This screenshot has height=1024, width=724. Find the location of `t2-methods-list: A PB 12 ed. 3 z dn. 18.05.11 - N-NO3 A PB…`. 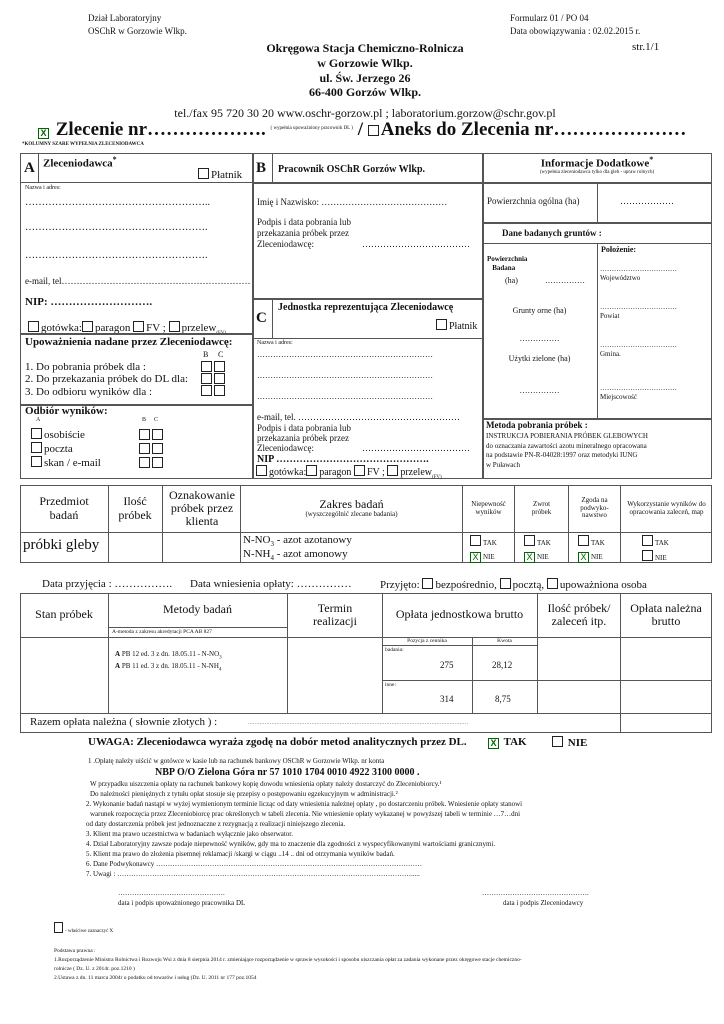

t2-methods-list: A PB 12 ed. 3 z dn. 18.05.11 - N-NO3 A PB… is located at coordinates (168, 661).